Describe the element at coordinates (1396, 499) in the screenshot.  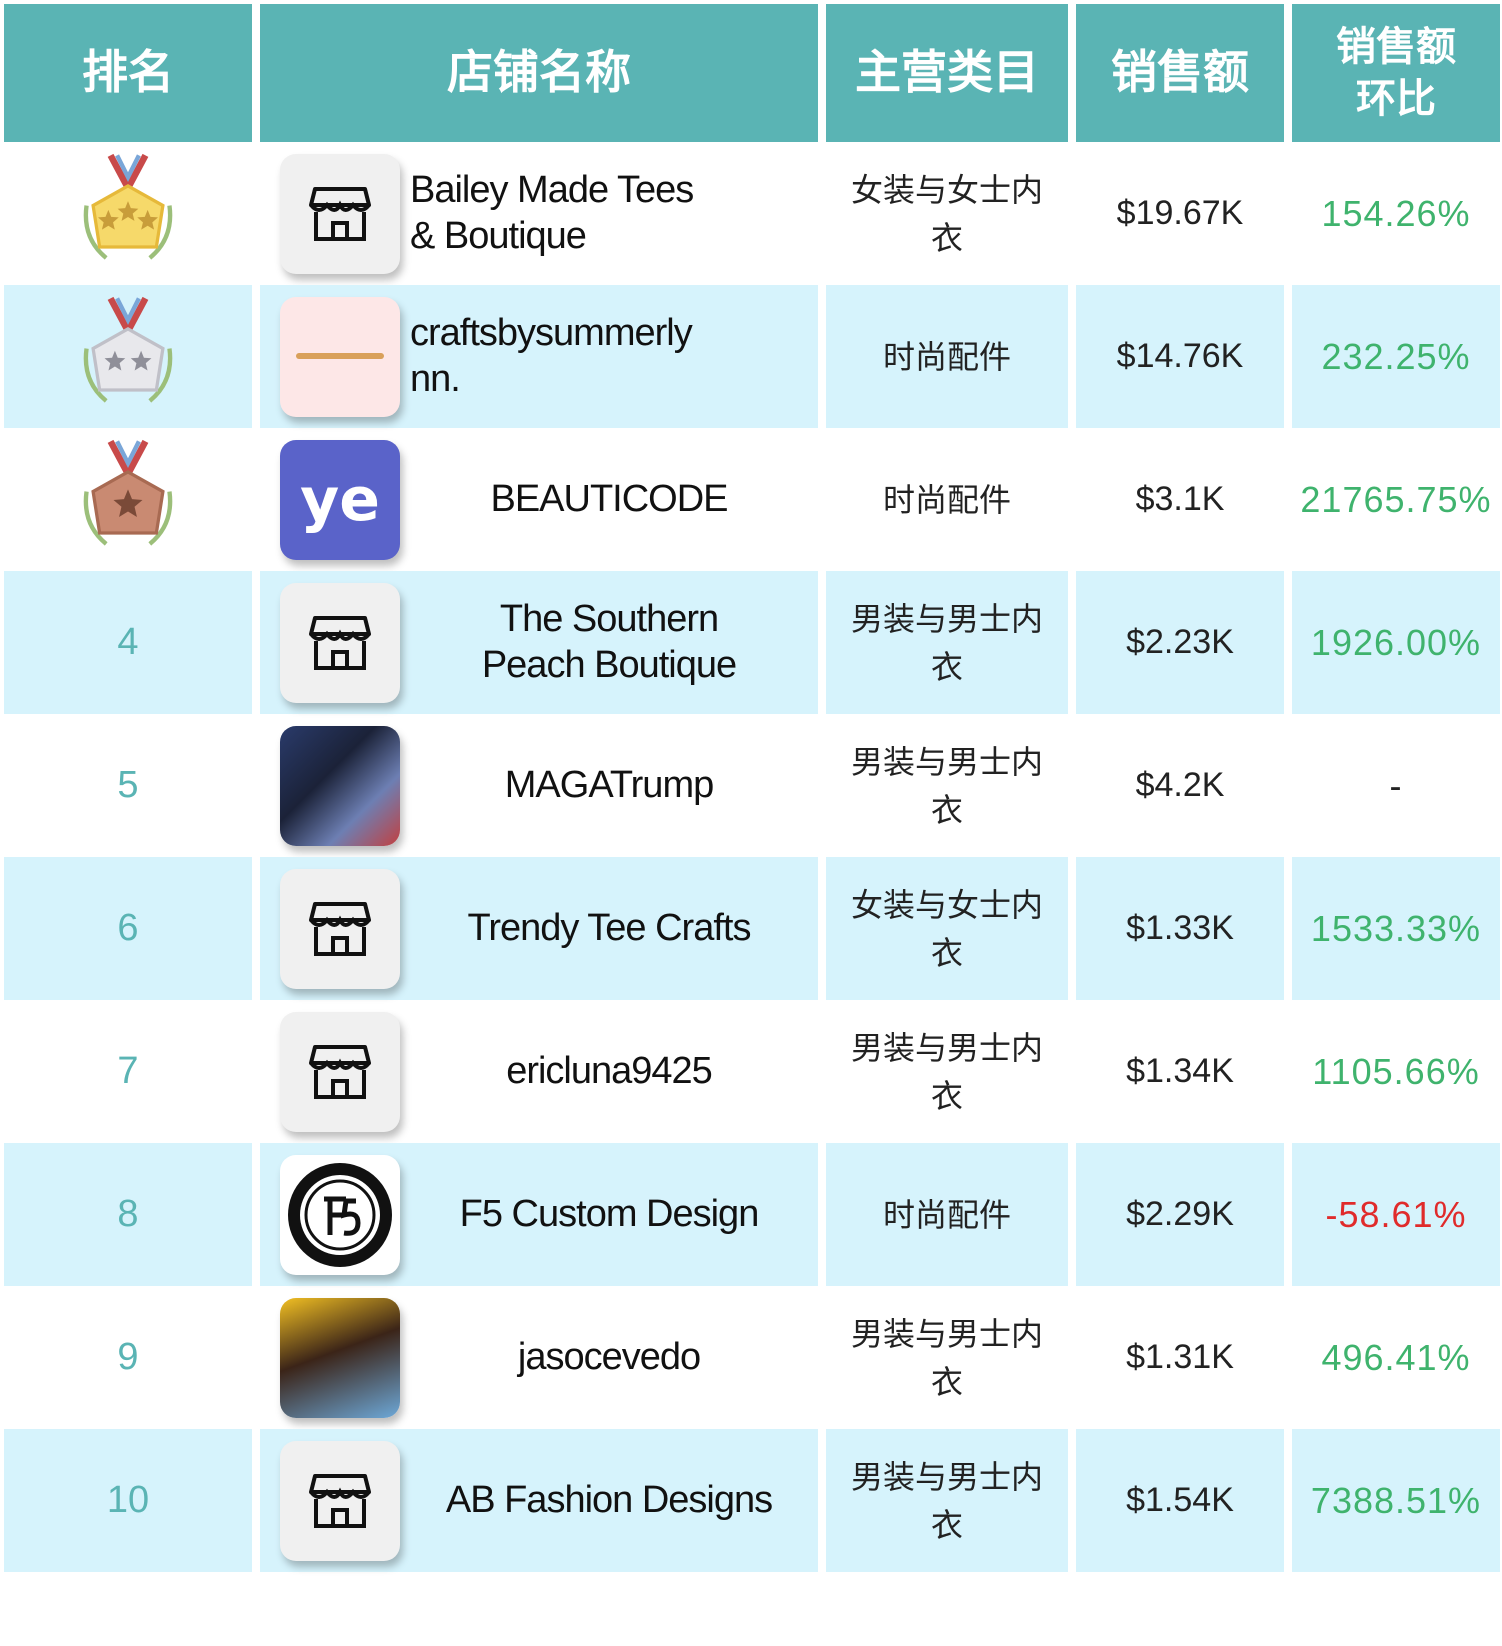
I see `sales-mom-value: 21765.75%` at that location.